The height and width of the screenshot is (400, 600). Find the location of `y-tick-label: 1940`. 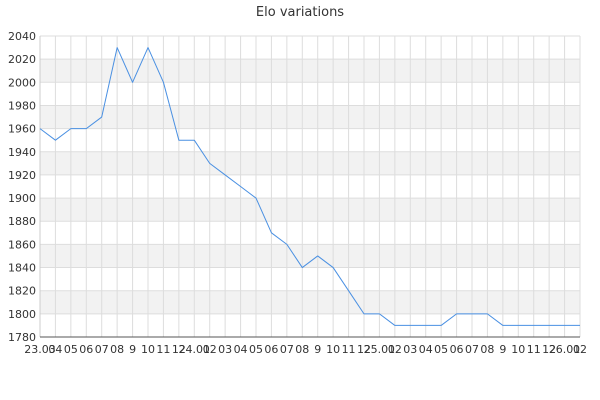

y-tick-label: 1940 is located at coordinates (22, 152).